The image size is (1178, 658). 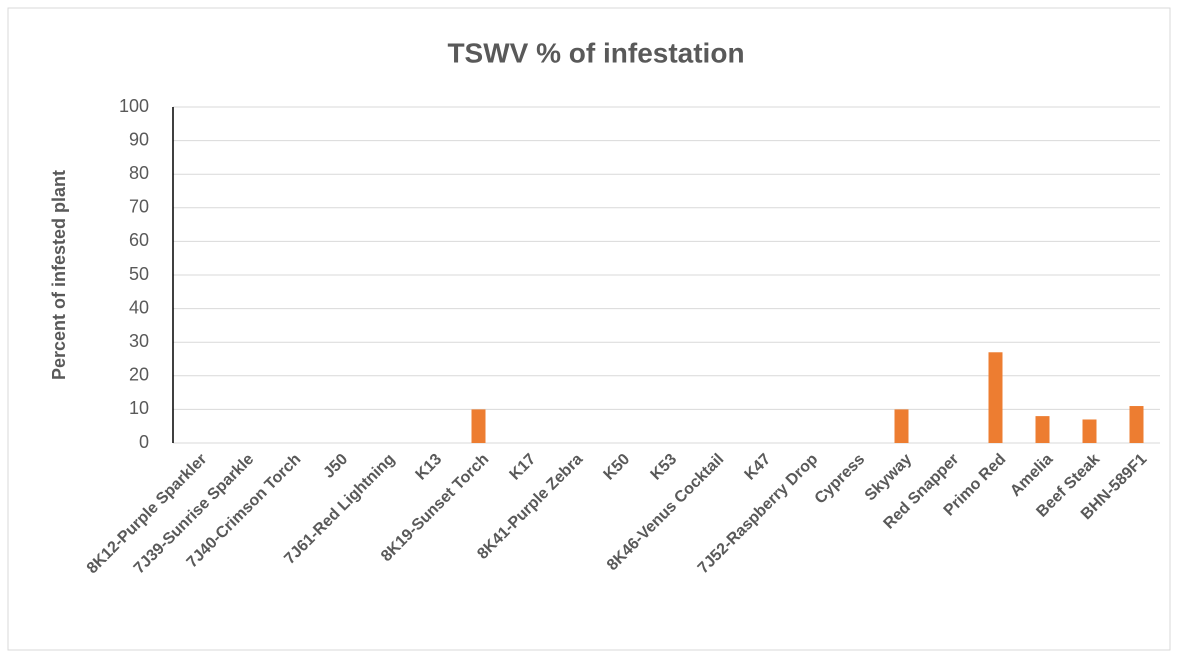 What do you see at coordinates (139, 173) in the screenshot?
I see `y-tick-label: 80` at bounding box center [139, 173].